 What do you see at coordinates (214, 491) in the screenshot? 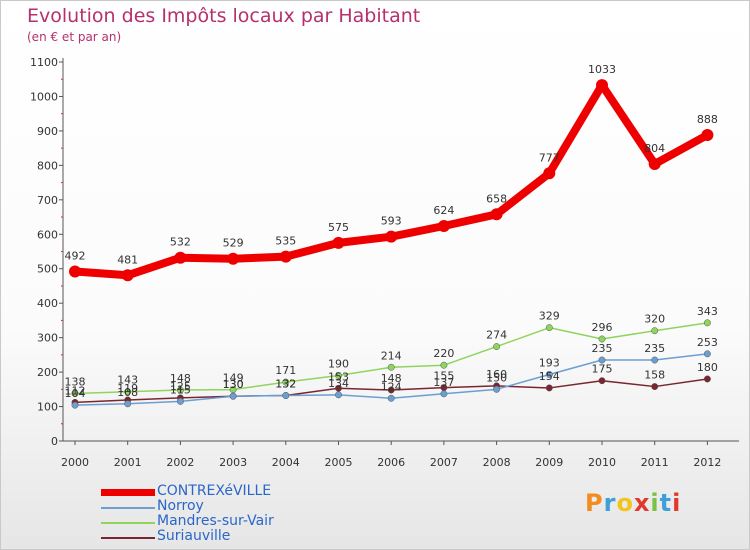
I see `legend-label: CONTREXéVILLE` at bounding box center [214, 491].